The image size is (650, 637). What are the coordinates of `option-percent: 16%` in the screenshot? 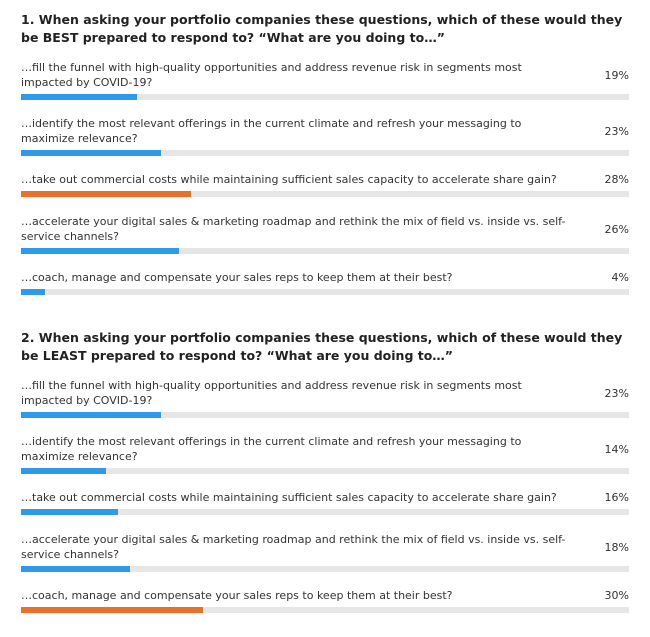 It's located at (616, 497).